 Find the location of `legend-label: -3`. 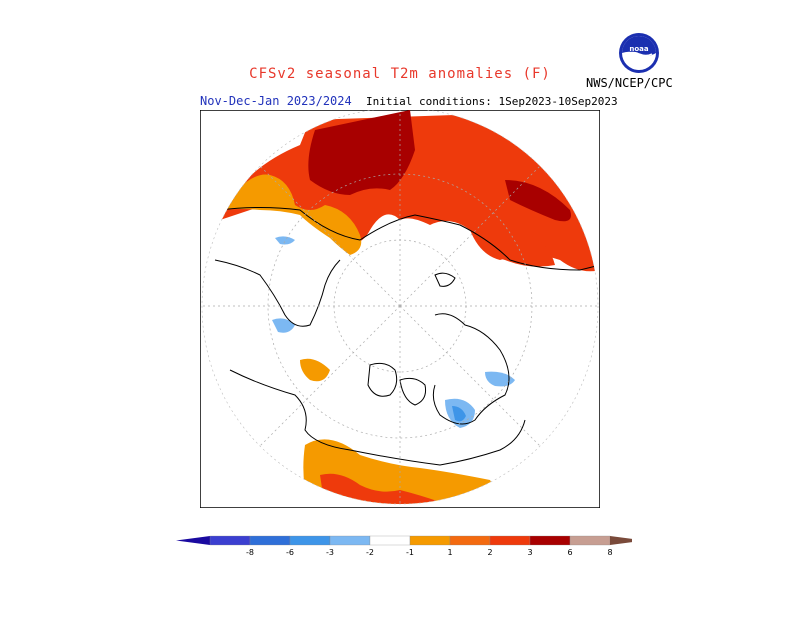

legend-label: -3 is located at coordinates (330, 552).